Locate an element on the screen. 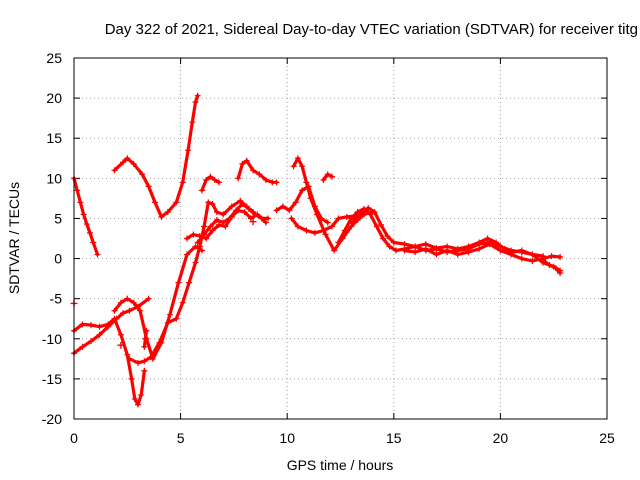 Image resolution: width=640 pixels, height=480 pixels. x-tick-label: 5 is located at coordinates (181, 438).